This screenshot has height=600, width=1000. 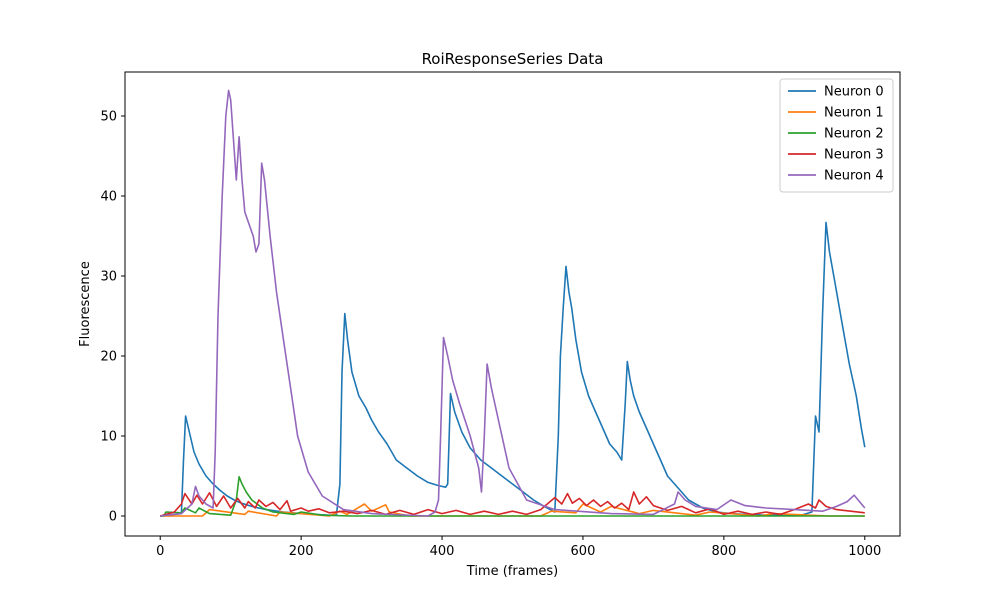 What do you see at coordinates (108, 277) in the screenshot?
I see `y-tick-label: 30` at bounding box center [108, 277].